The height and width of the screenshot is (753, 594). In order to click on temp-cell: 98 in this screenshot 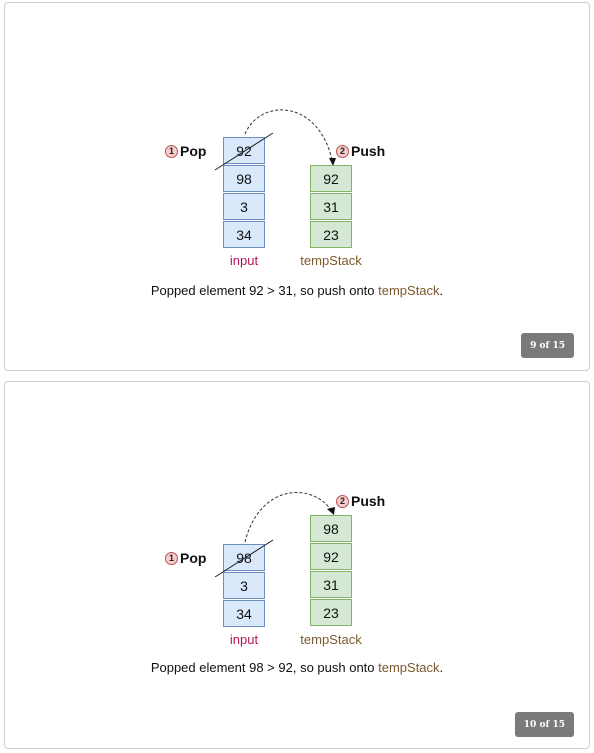, I will do `click(331, 528)`.